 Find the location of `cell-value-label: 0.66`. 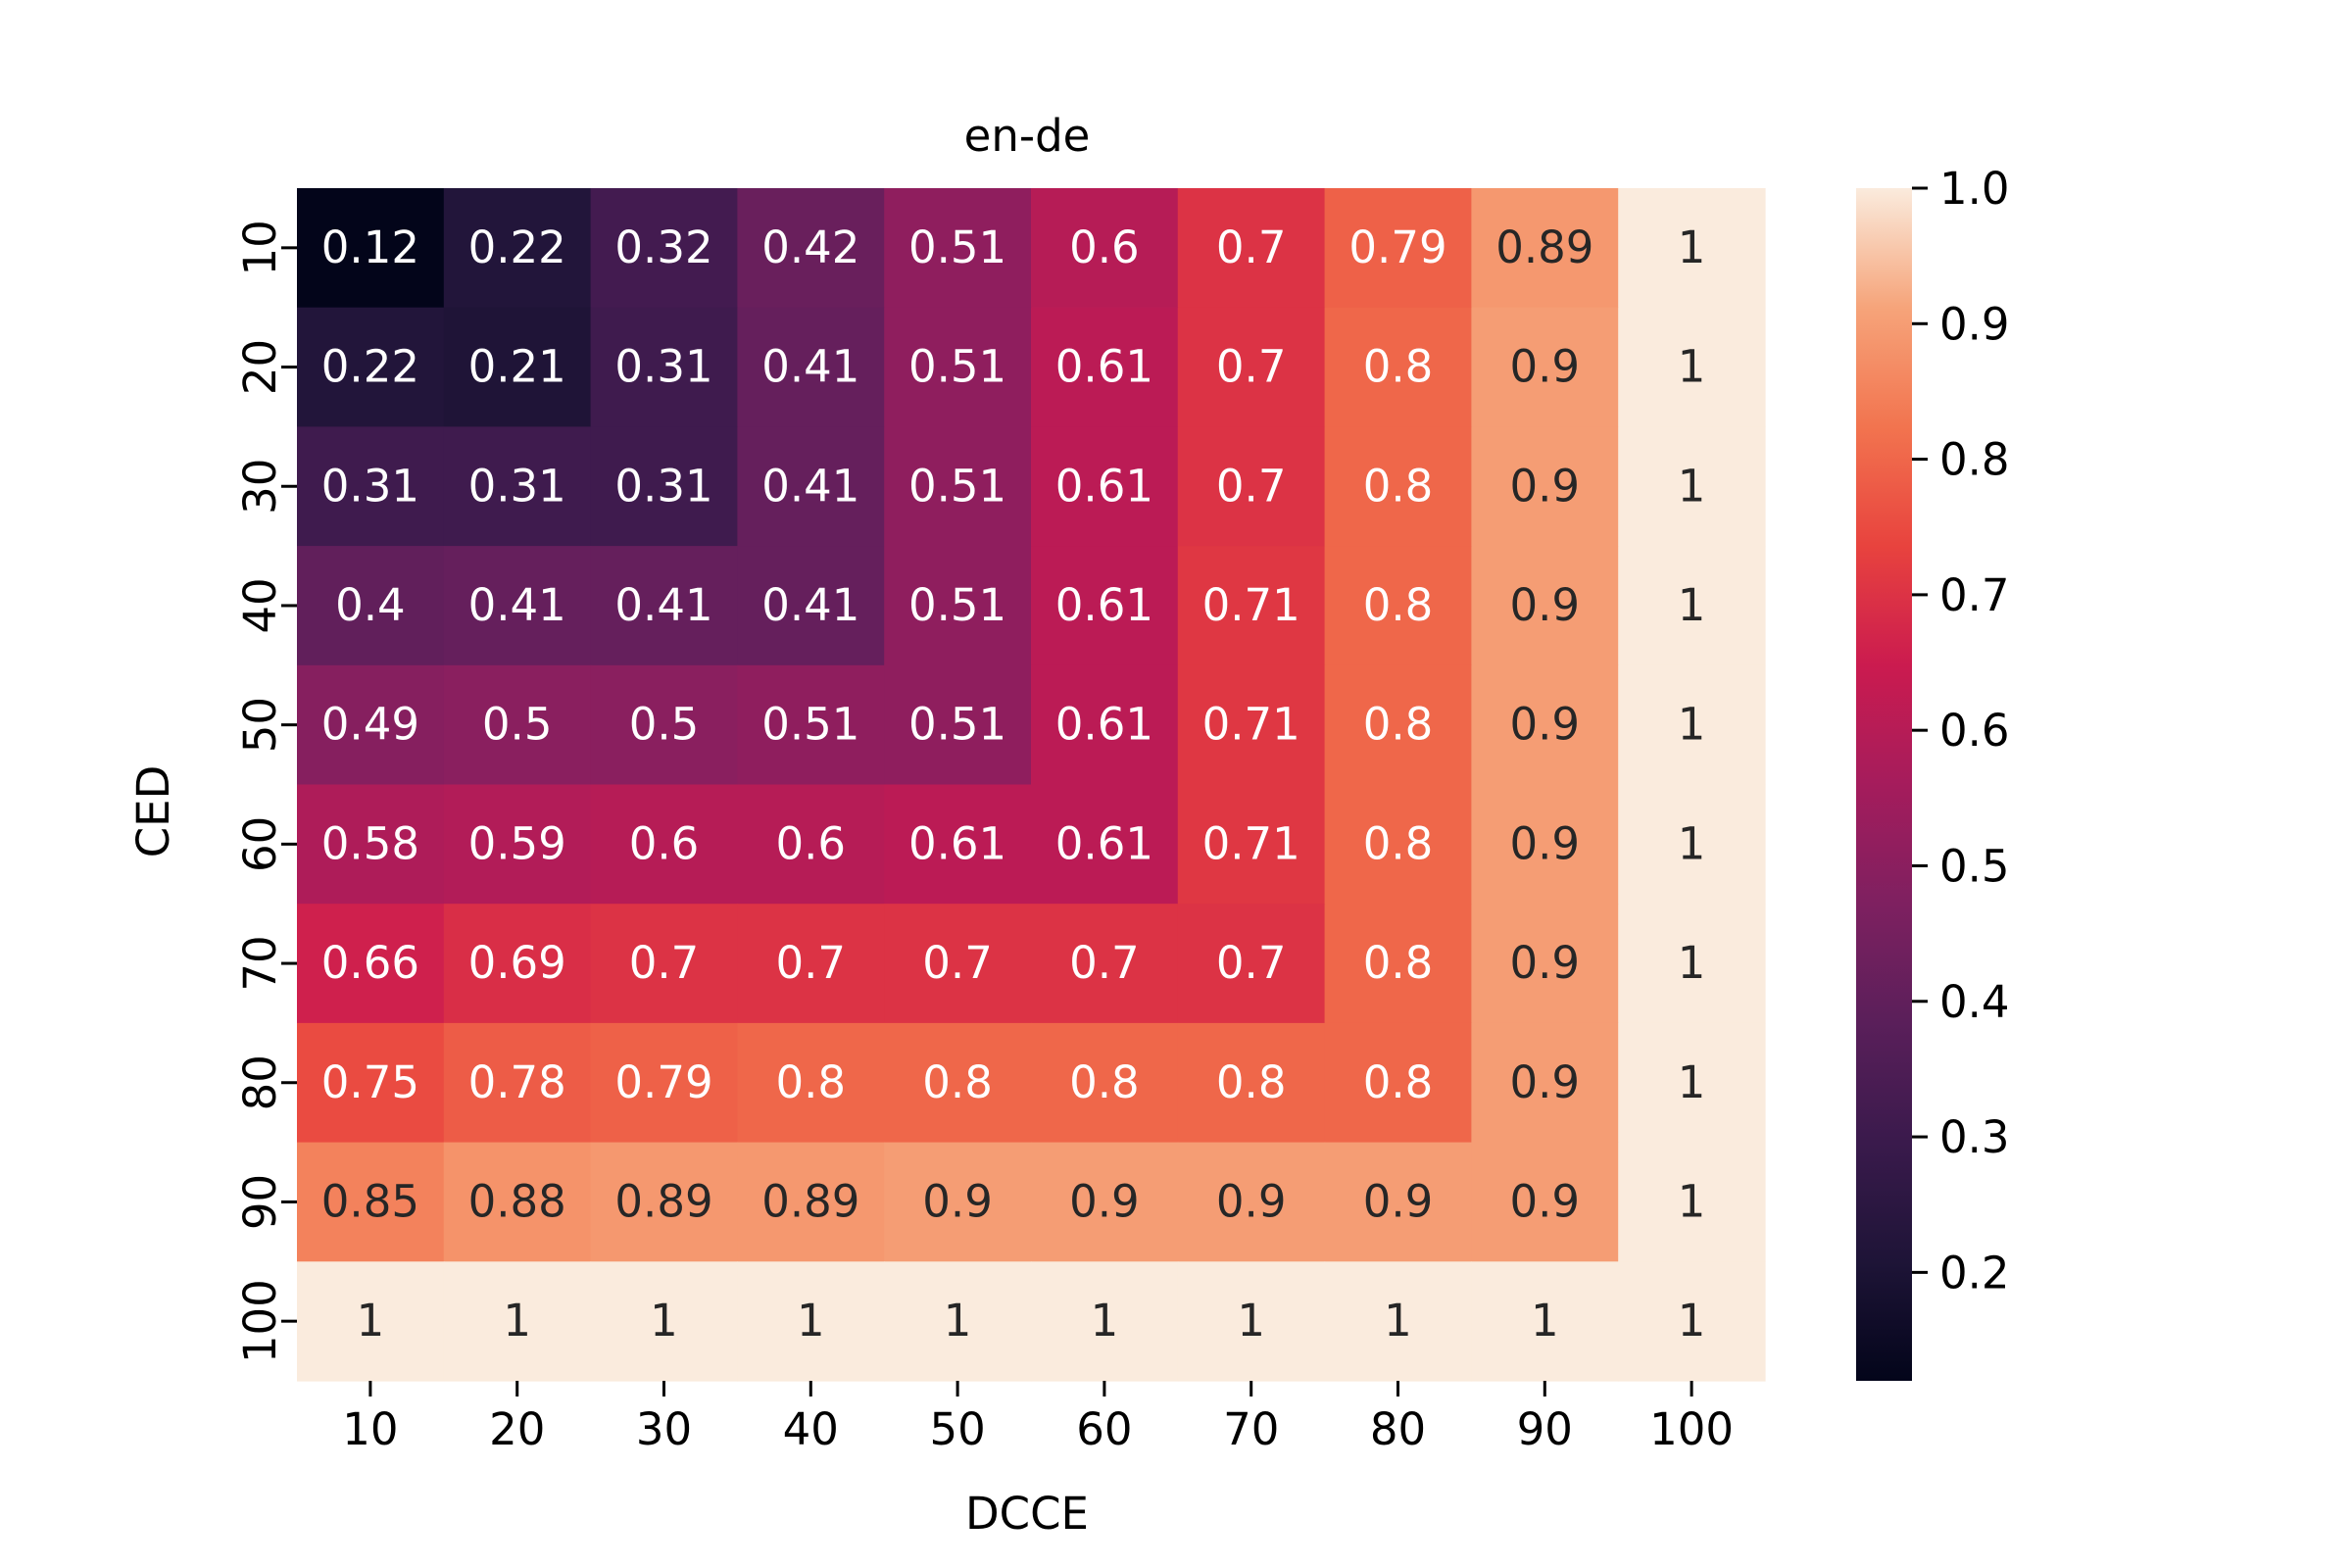

cell-value-label: 0.66 is located at coordinates (370, 963).